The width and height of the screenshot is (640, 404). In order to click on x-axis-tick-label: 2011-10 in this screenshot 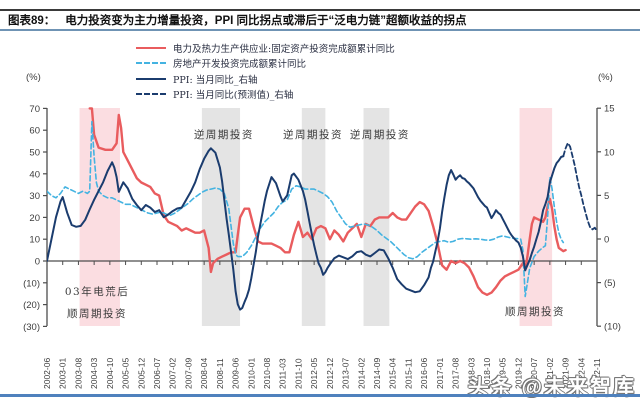, I will do `click(298, 373)`.